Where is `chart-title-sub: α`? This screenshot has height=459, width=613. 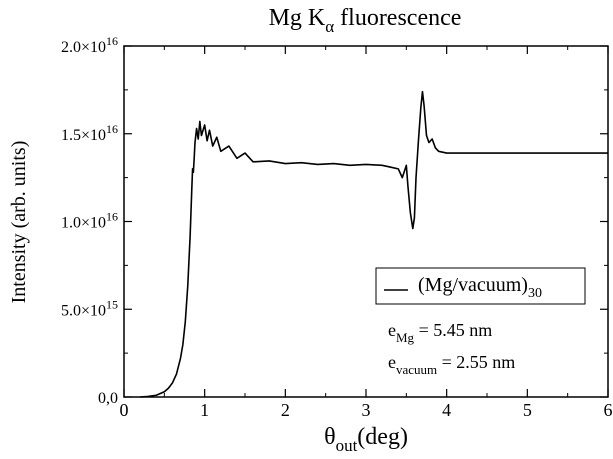 chart-title-sub: α is located at coordinates (329, 26).